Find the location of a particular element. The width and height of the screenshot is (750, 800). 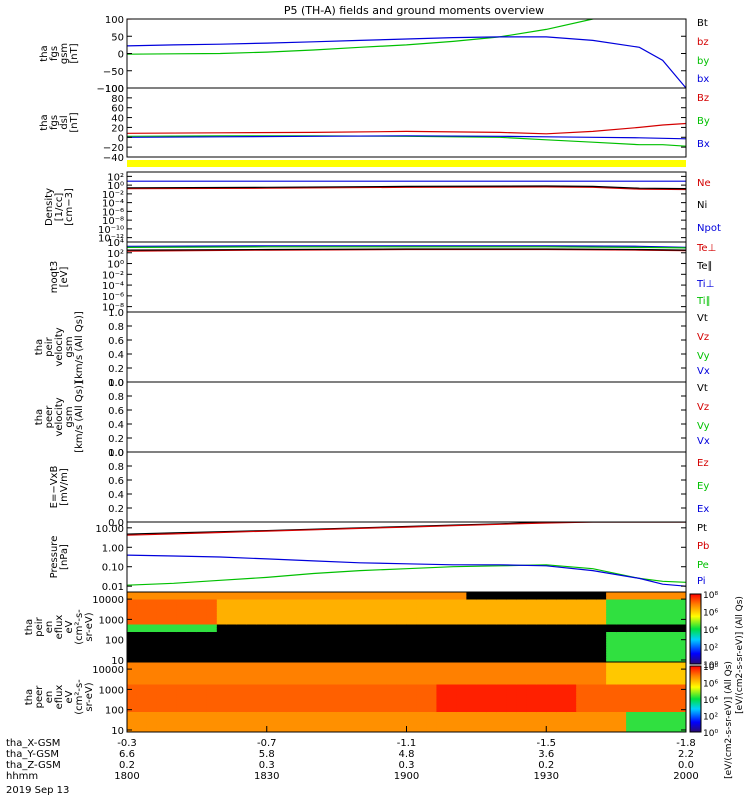

ytick-label: 1.0 is located at coordinates (116, 453).